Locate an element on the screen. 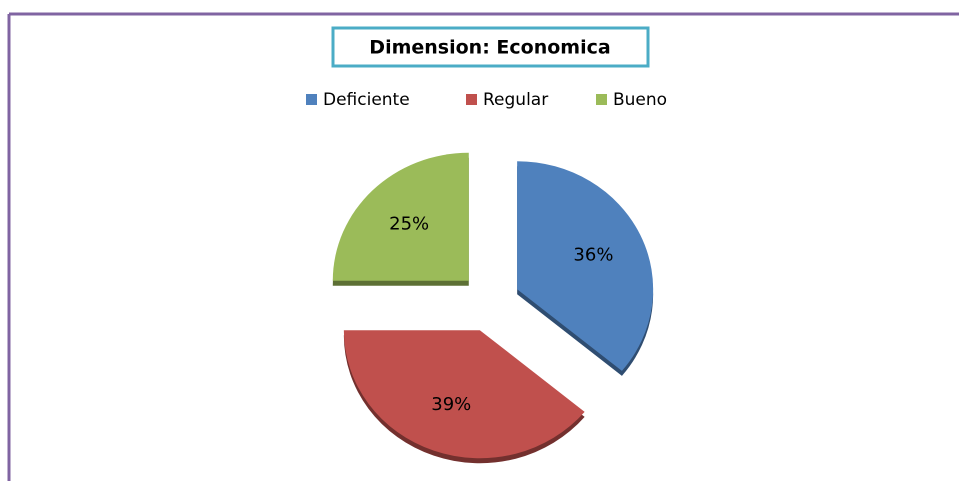 This screenshot has width=959, height=485. legend-label: Deficiente is located at coordinates (366, 100).